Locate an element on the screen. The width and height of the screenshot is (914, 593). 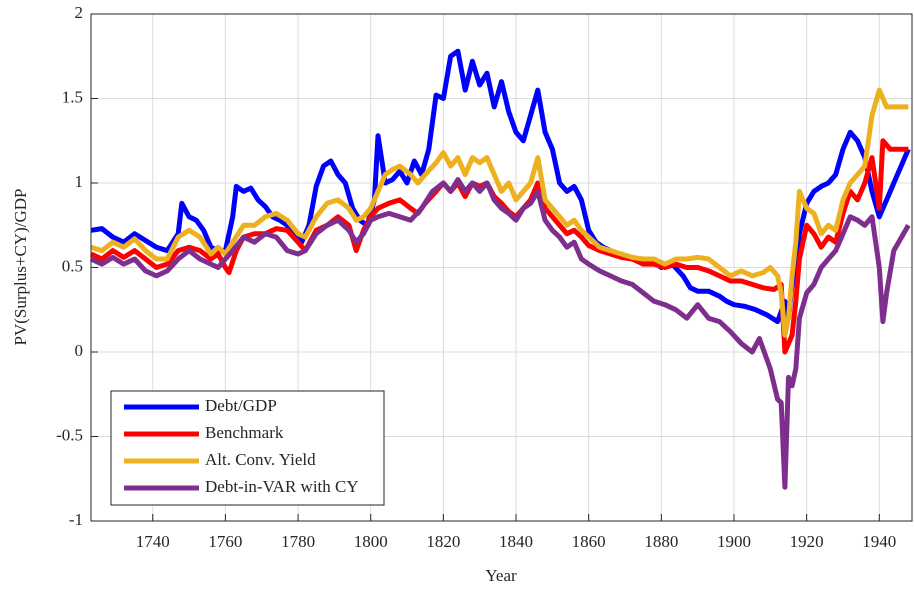
x-tick-label: 1740 is located at coordinates (153, 541).